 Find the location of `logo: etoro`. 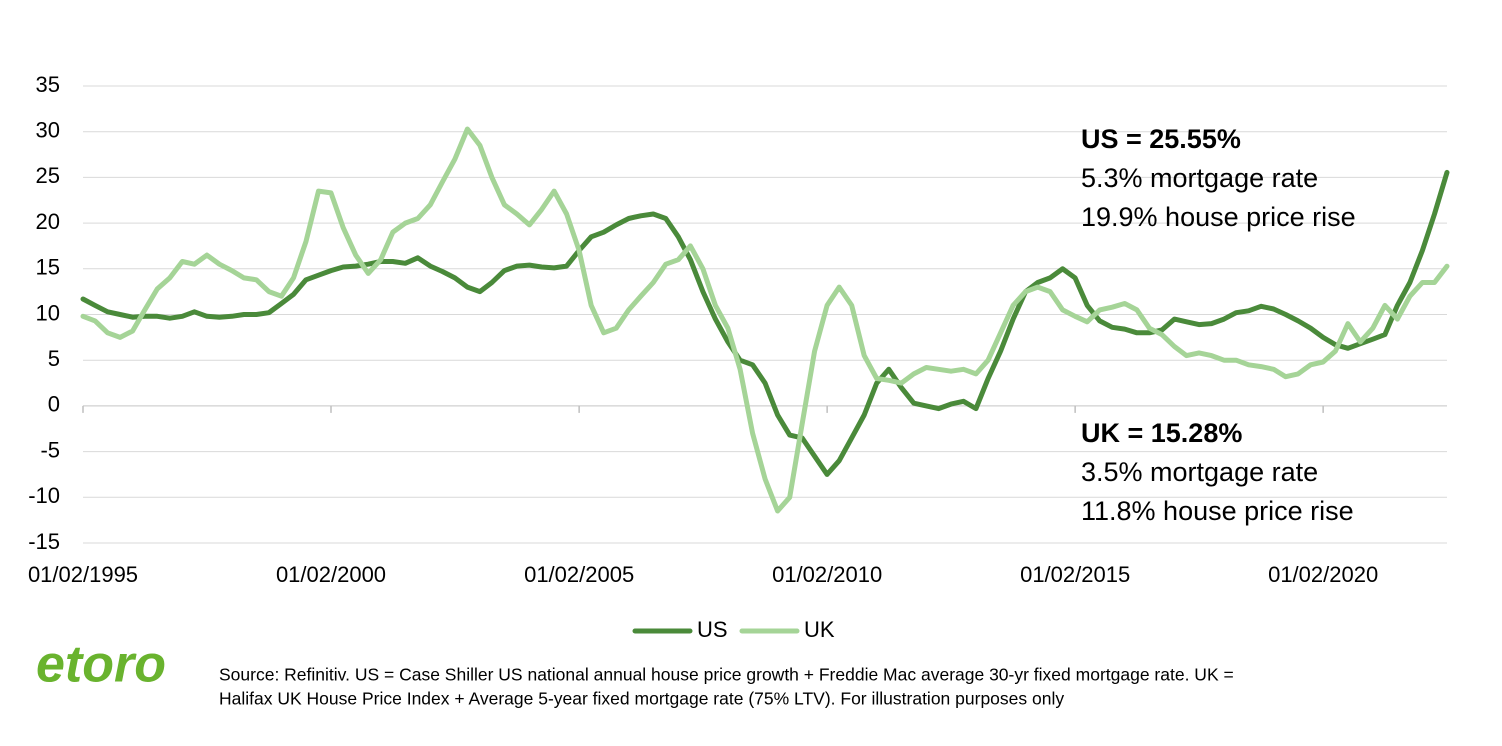

logo: etoro is located at coordinates (101, 665).